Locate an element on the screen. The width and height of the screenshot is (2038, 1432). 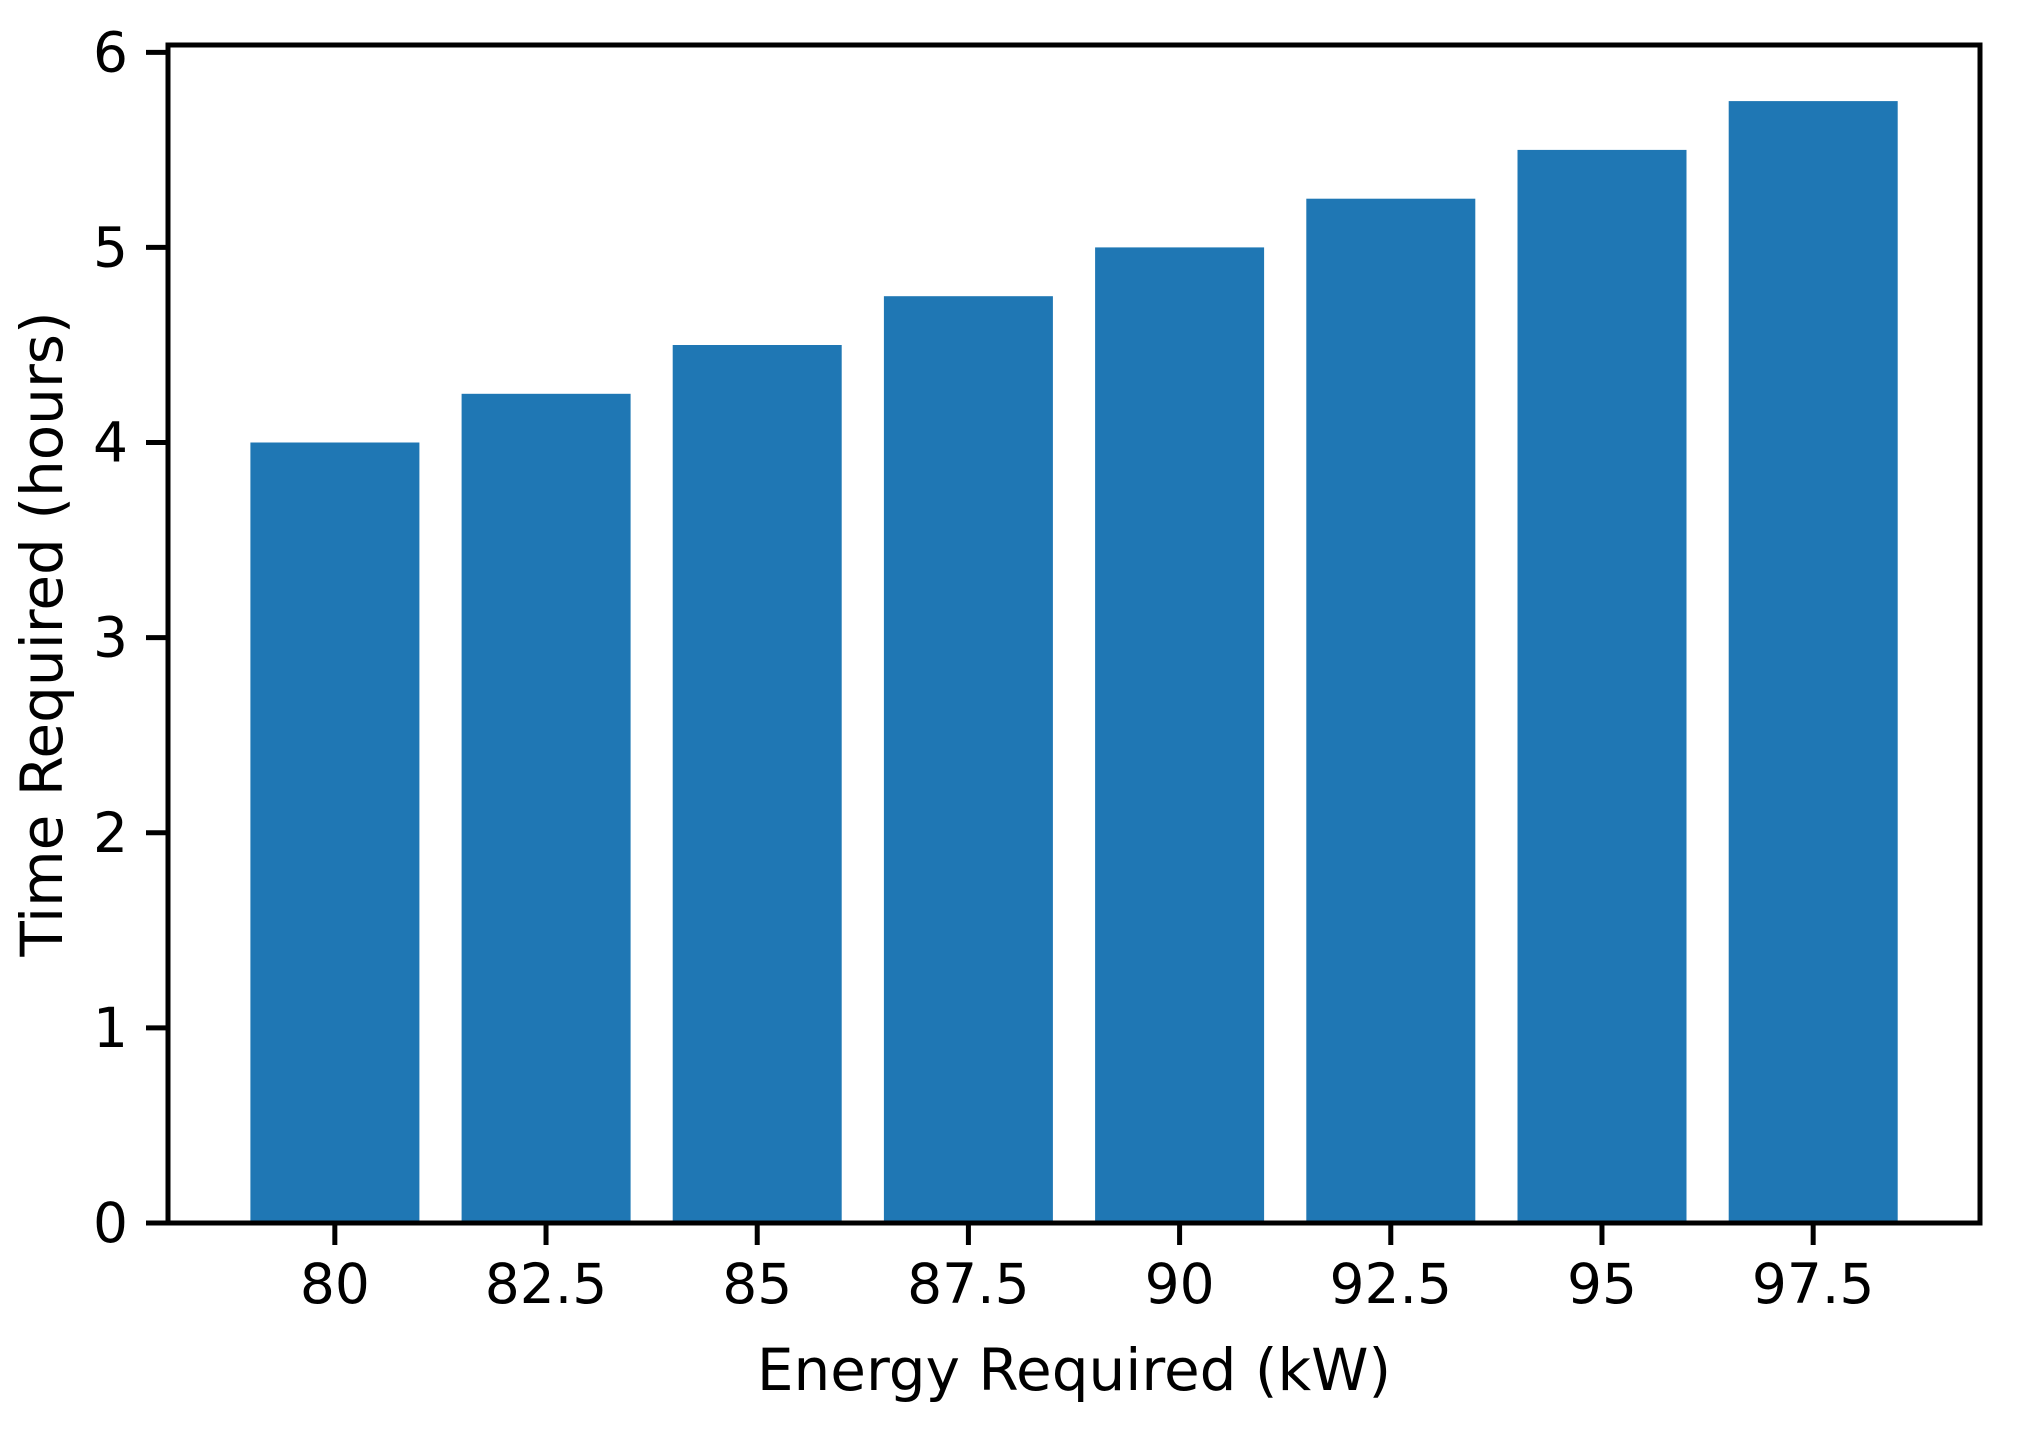
y-tick-label: 6 is located at coordinates (110, 52).